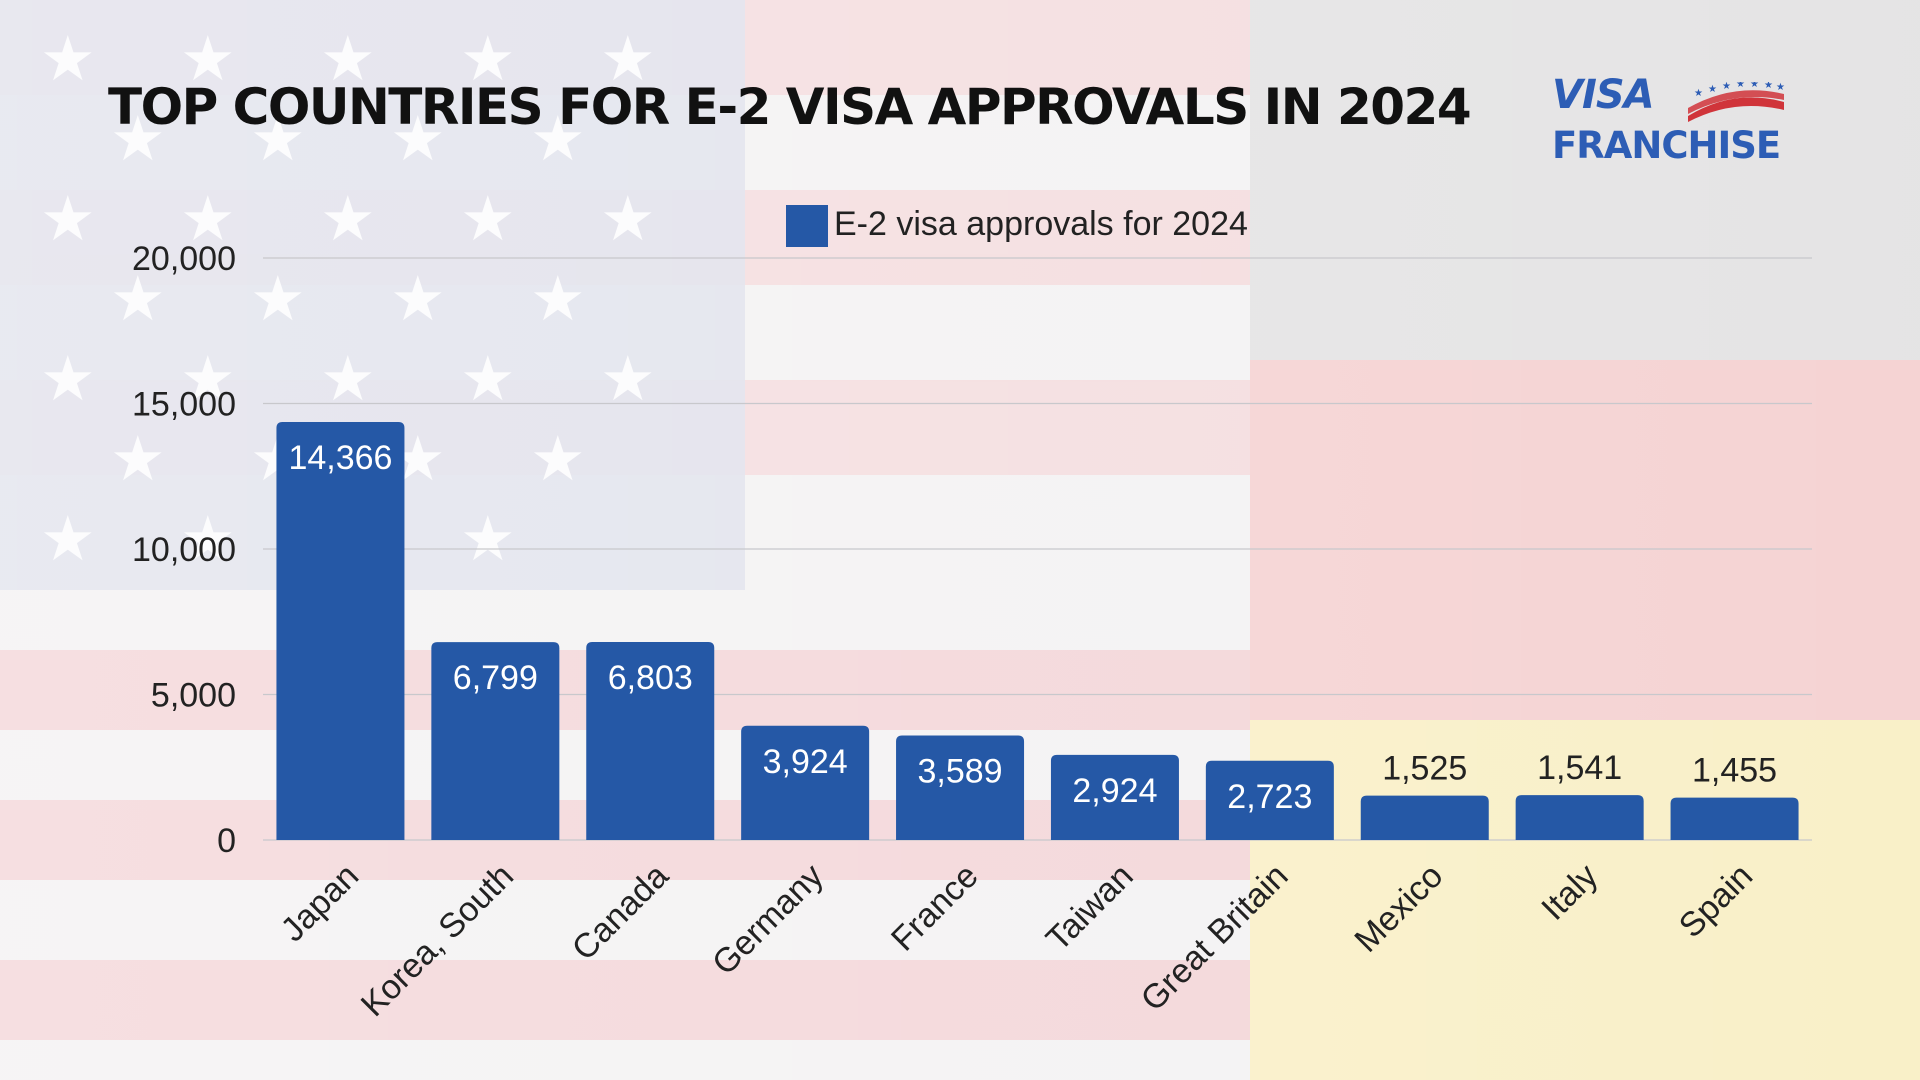  Describe the element at coordinates (1603, 95) in the screenshot. I see `logo-text-line1: VISA` at that location.